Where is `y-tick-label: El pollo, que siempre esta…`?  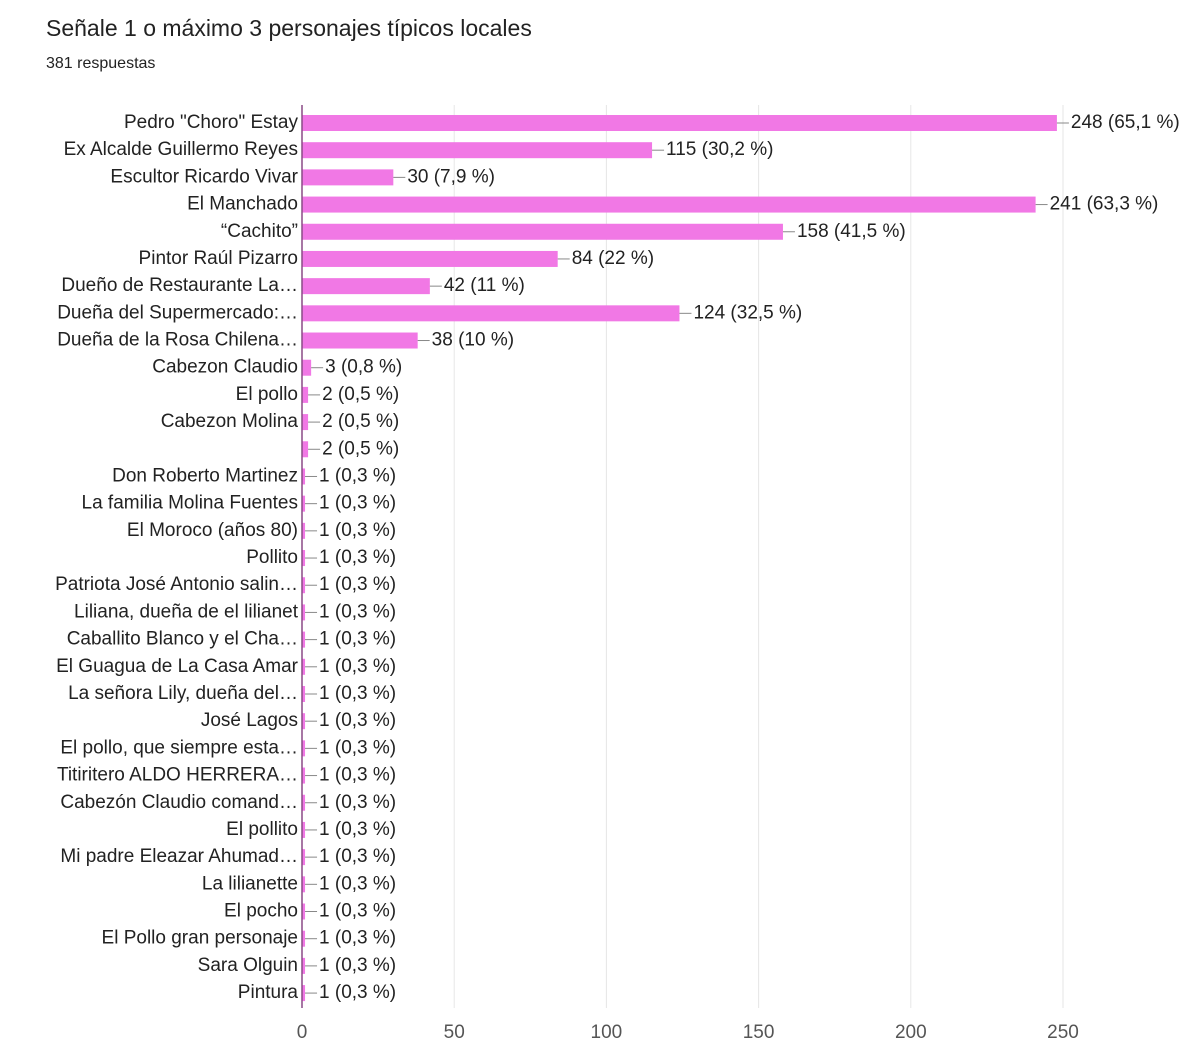 y-tick-label: El pollo, que siempre esta… is located at coordinates (179, 747).